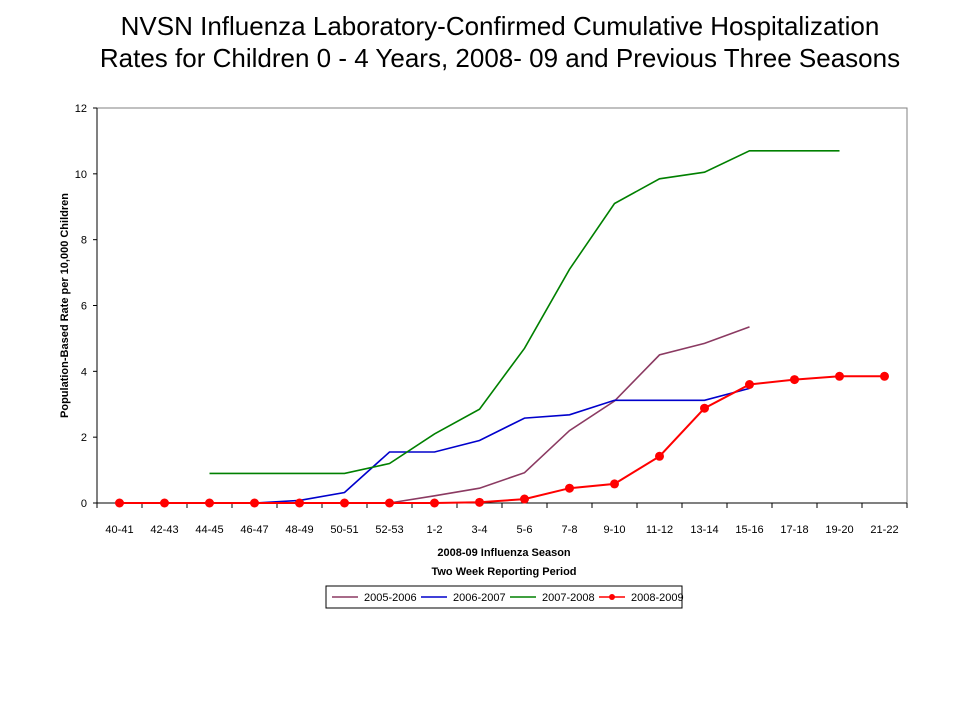  I want to click on x-tick-label: 21-22, so click(884, 530).